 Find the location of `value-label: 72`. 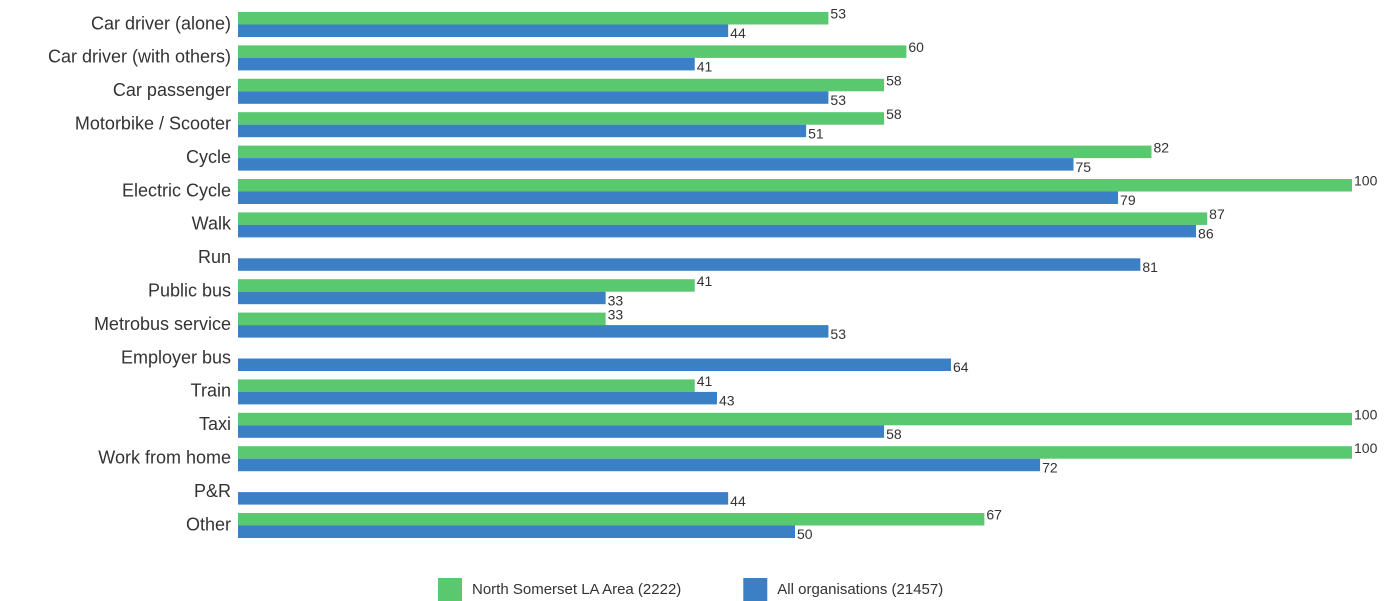

value-label: 72 is located at coordinates (1050, 467).